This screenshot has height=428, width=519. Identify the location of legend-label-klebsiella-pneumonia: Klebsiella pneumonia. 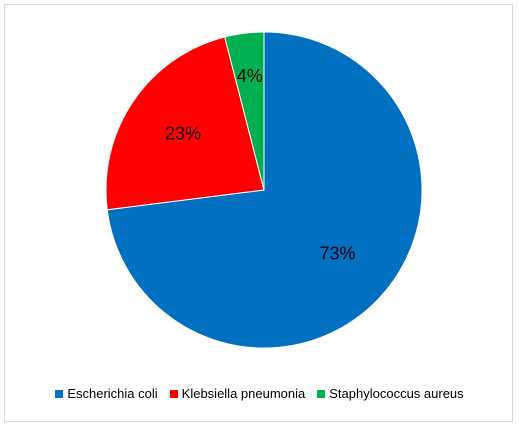
(243, 393).